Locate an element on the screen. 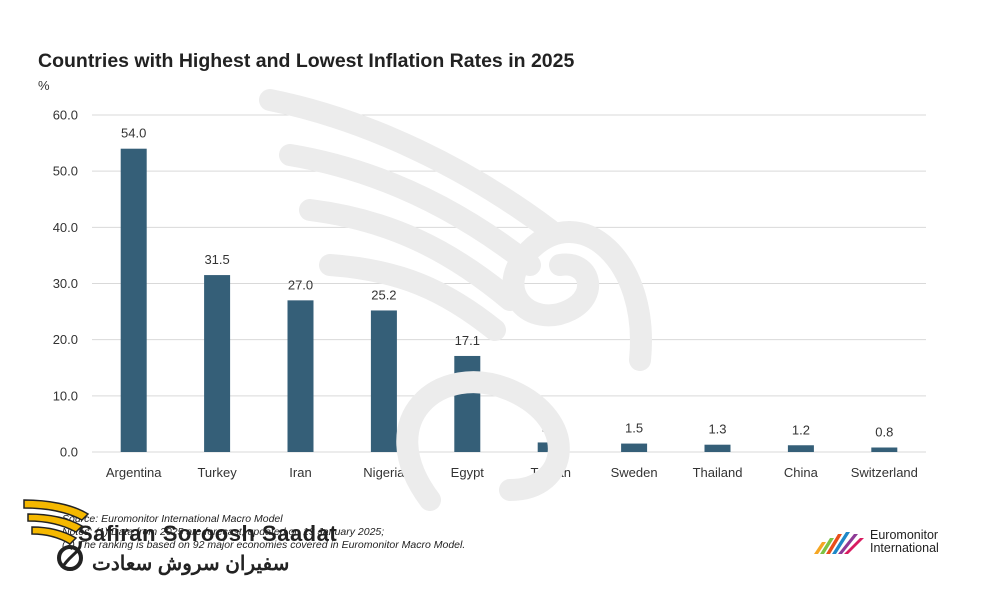  y-tick-label: 10.0 is located at coordinates (65, 395).